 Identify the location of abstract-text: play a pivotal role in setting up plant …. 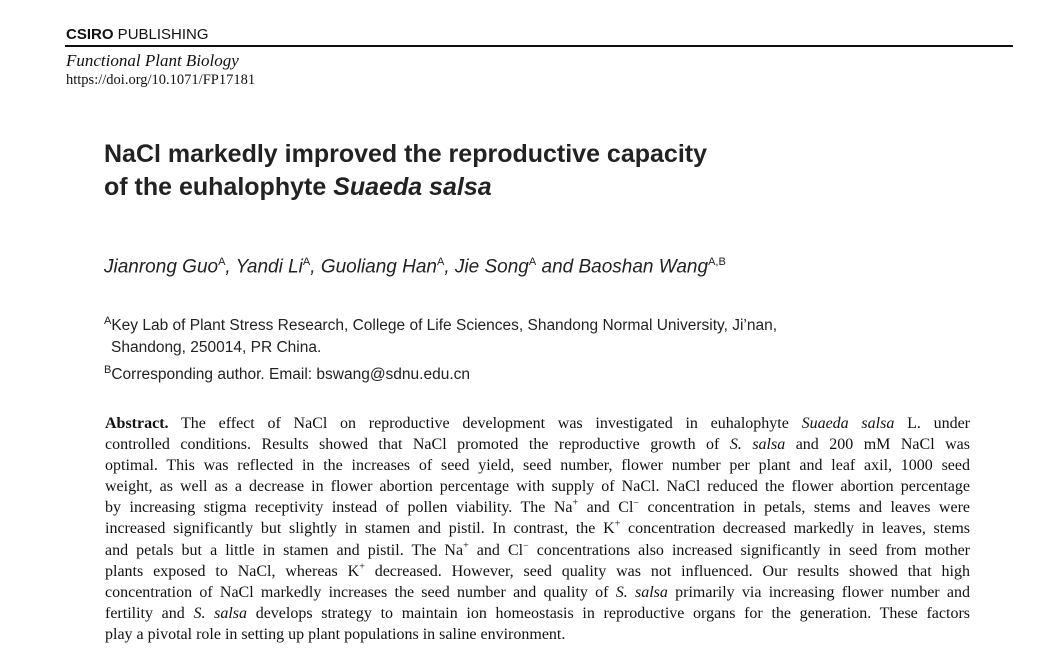
(335, 634).